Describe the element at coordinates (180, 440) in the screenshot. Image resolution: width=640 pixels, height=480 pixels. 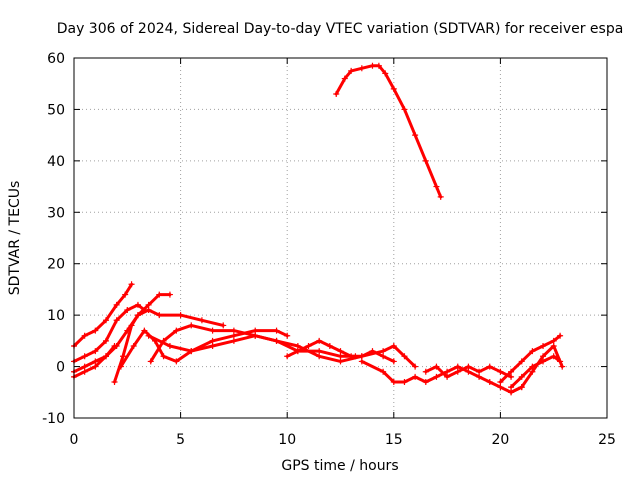
I see `x-tick-label: 5` at that location.